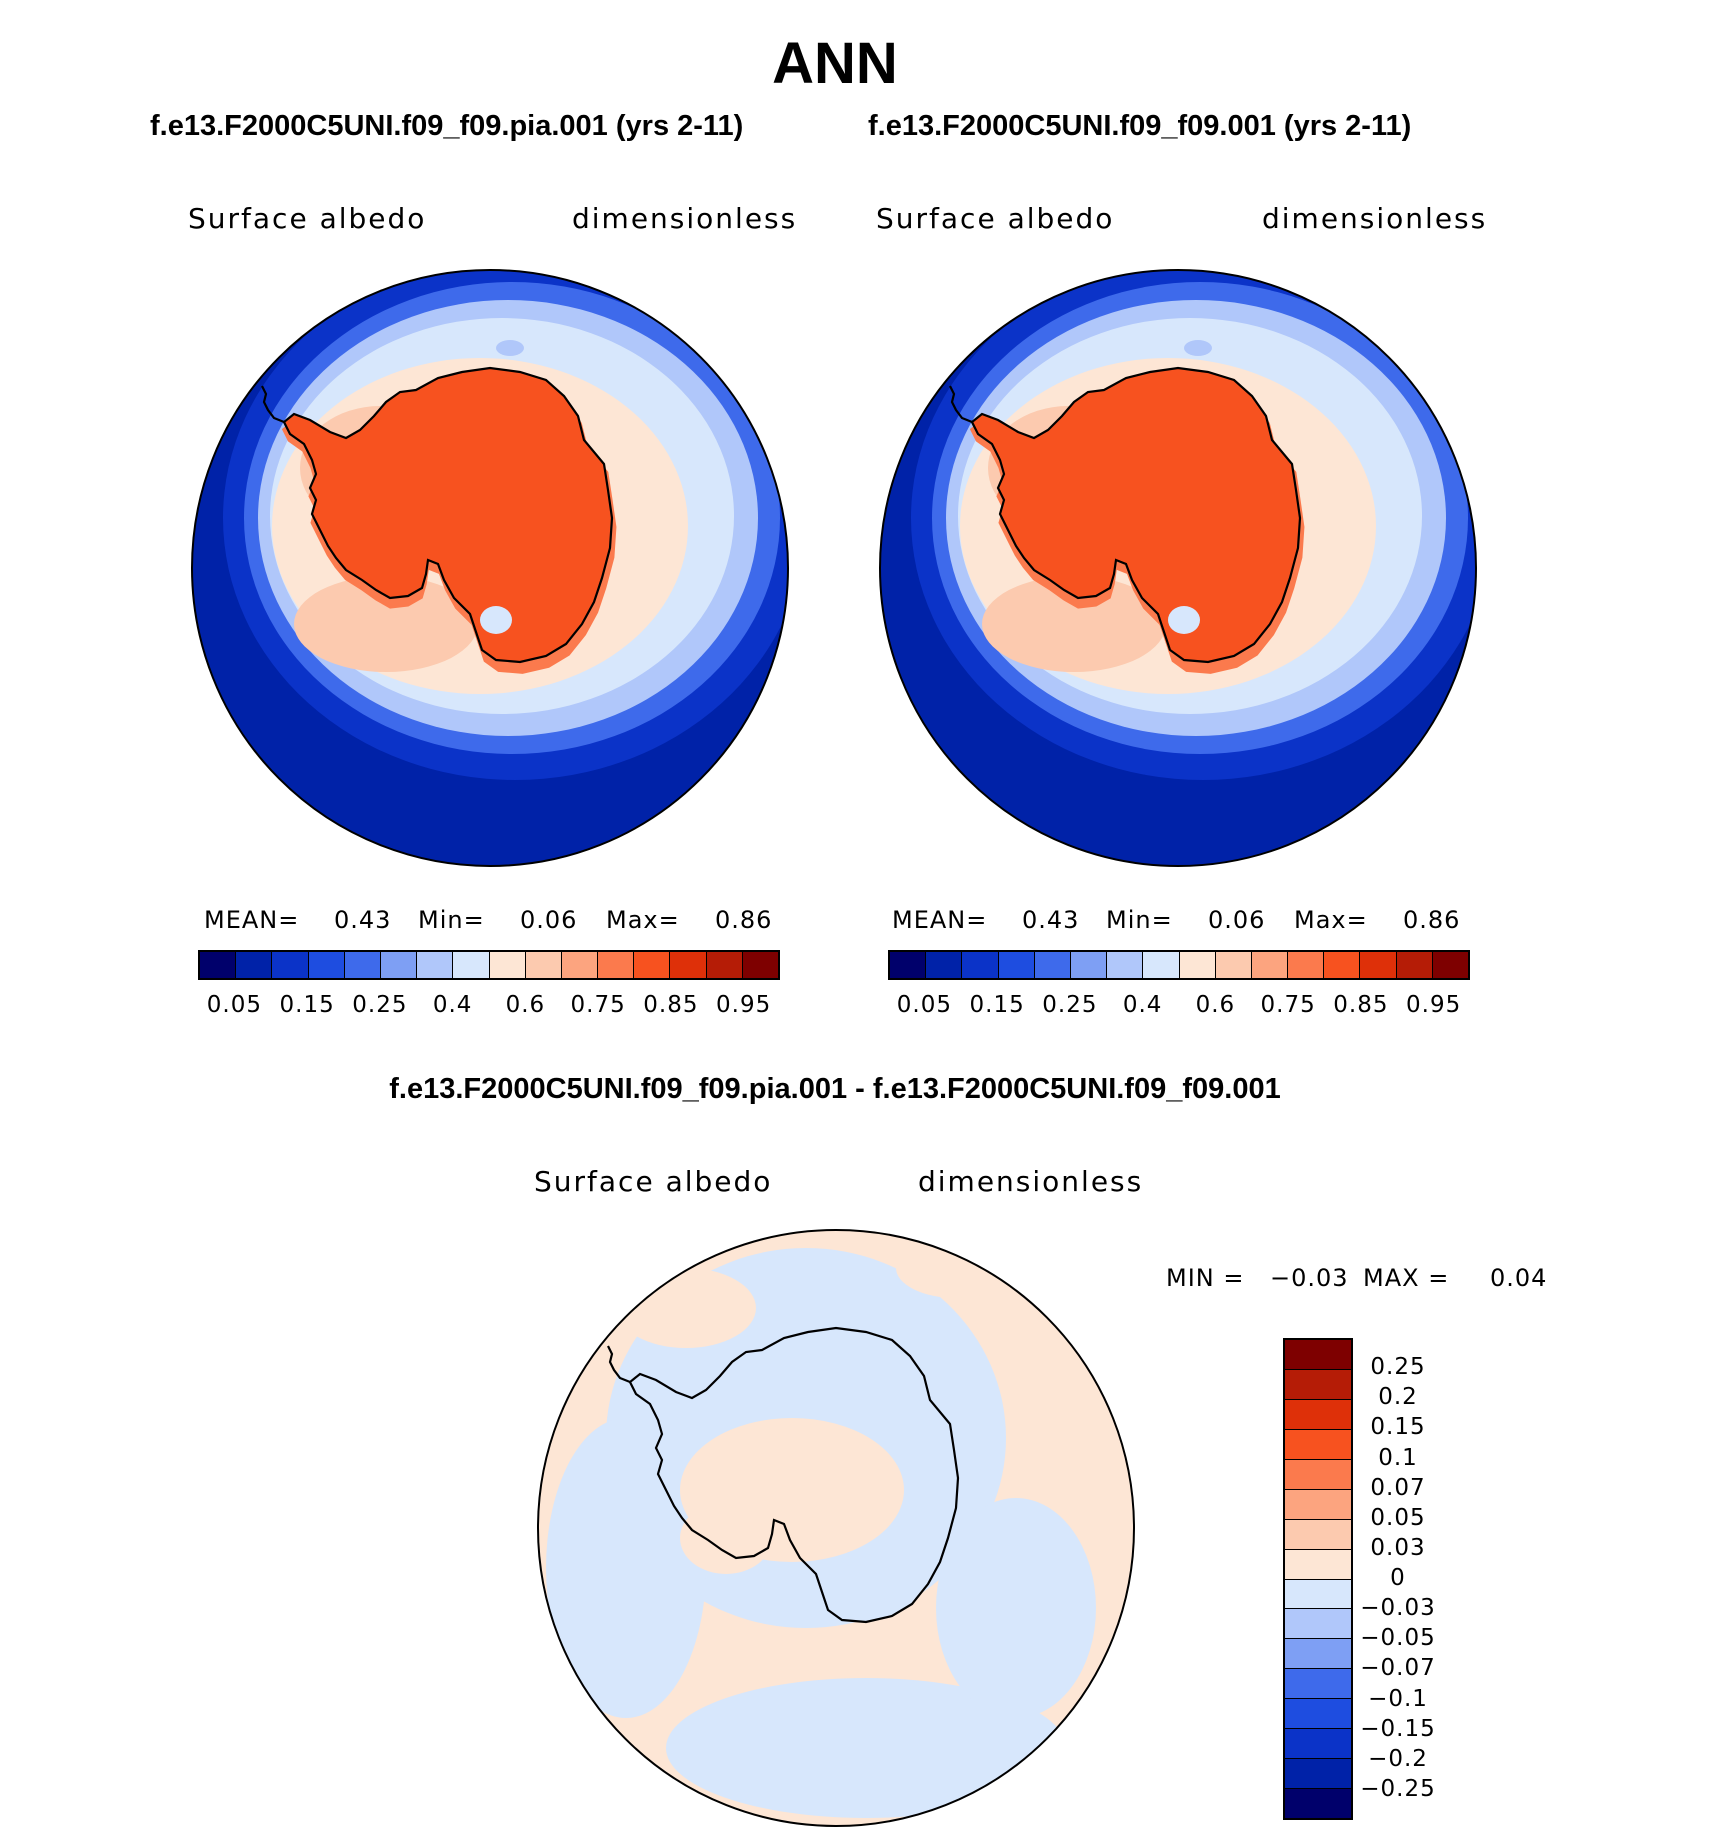  Describe the element at coordinates (1398, 1608) in the screenshot. I see `colorbar-tick-label: −0.03` at that location.